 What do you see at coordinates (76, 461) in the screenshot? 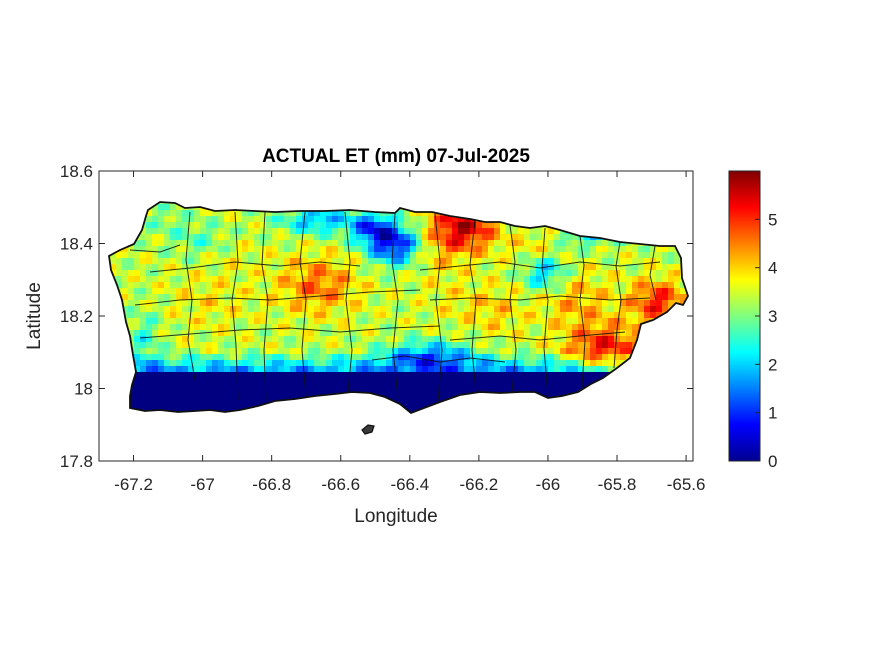
I see `y-tick-label: 17.8` at bounding box center [76, 461].